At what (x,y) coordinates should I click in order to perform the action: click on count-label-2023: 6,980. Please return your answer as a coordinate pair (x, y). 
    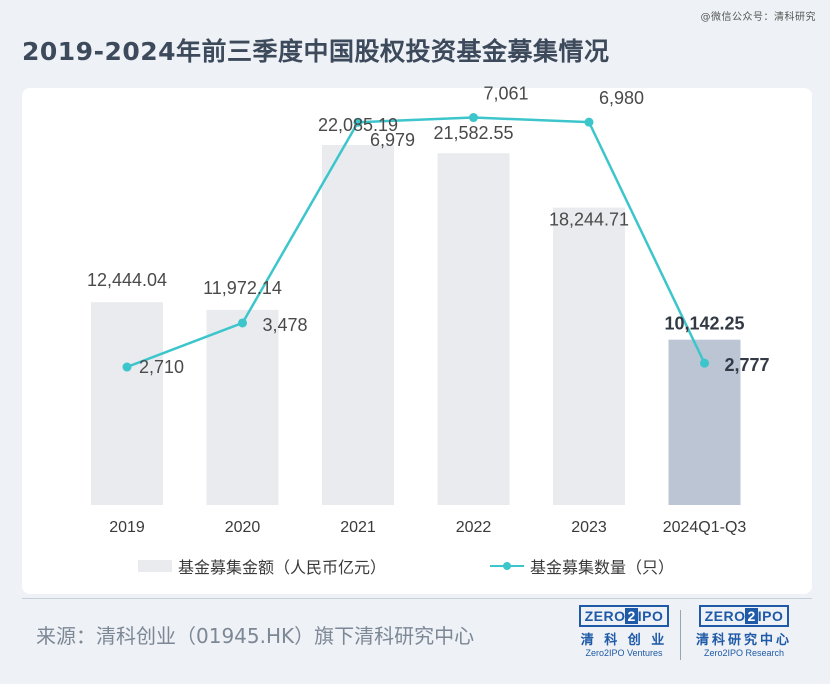
    Looking at the image, I should click on (621, 98).